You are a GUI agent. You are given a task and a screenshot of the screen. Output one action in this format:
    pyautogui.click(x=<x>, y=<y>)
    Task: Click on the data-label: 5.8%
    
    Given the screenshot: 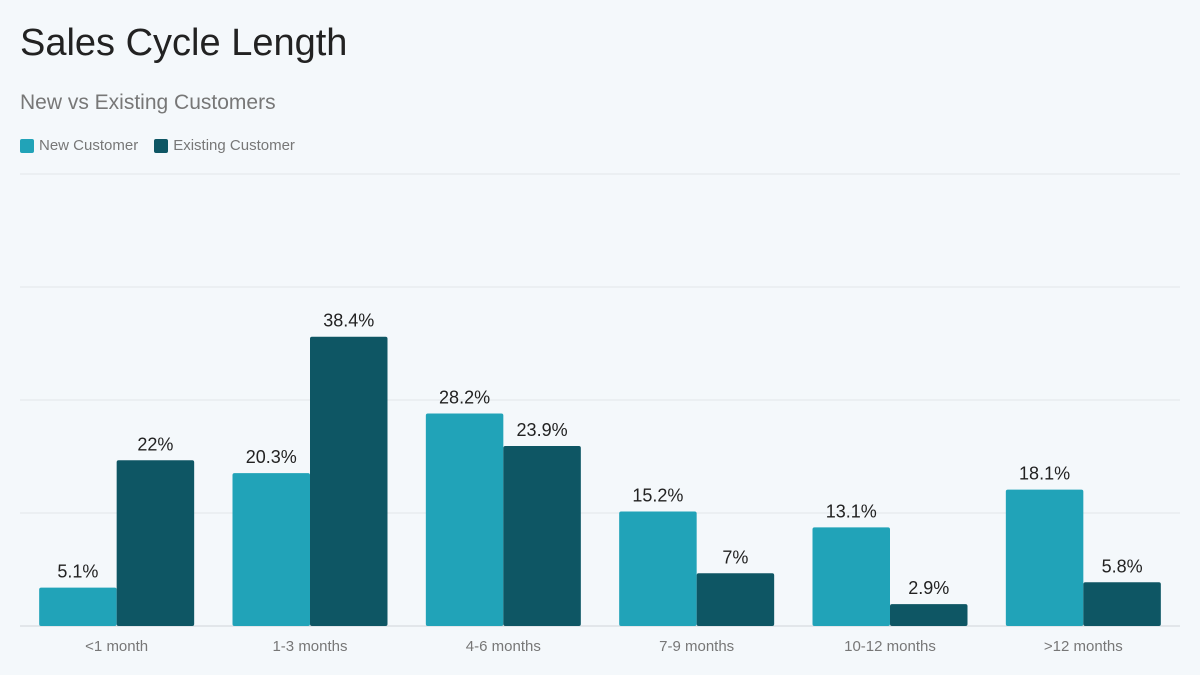 What is the action you would take?
    pyautogui.click(x=1122, y=566)
    